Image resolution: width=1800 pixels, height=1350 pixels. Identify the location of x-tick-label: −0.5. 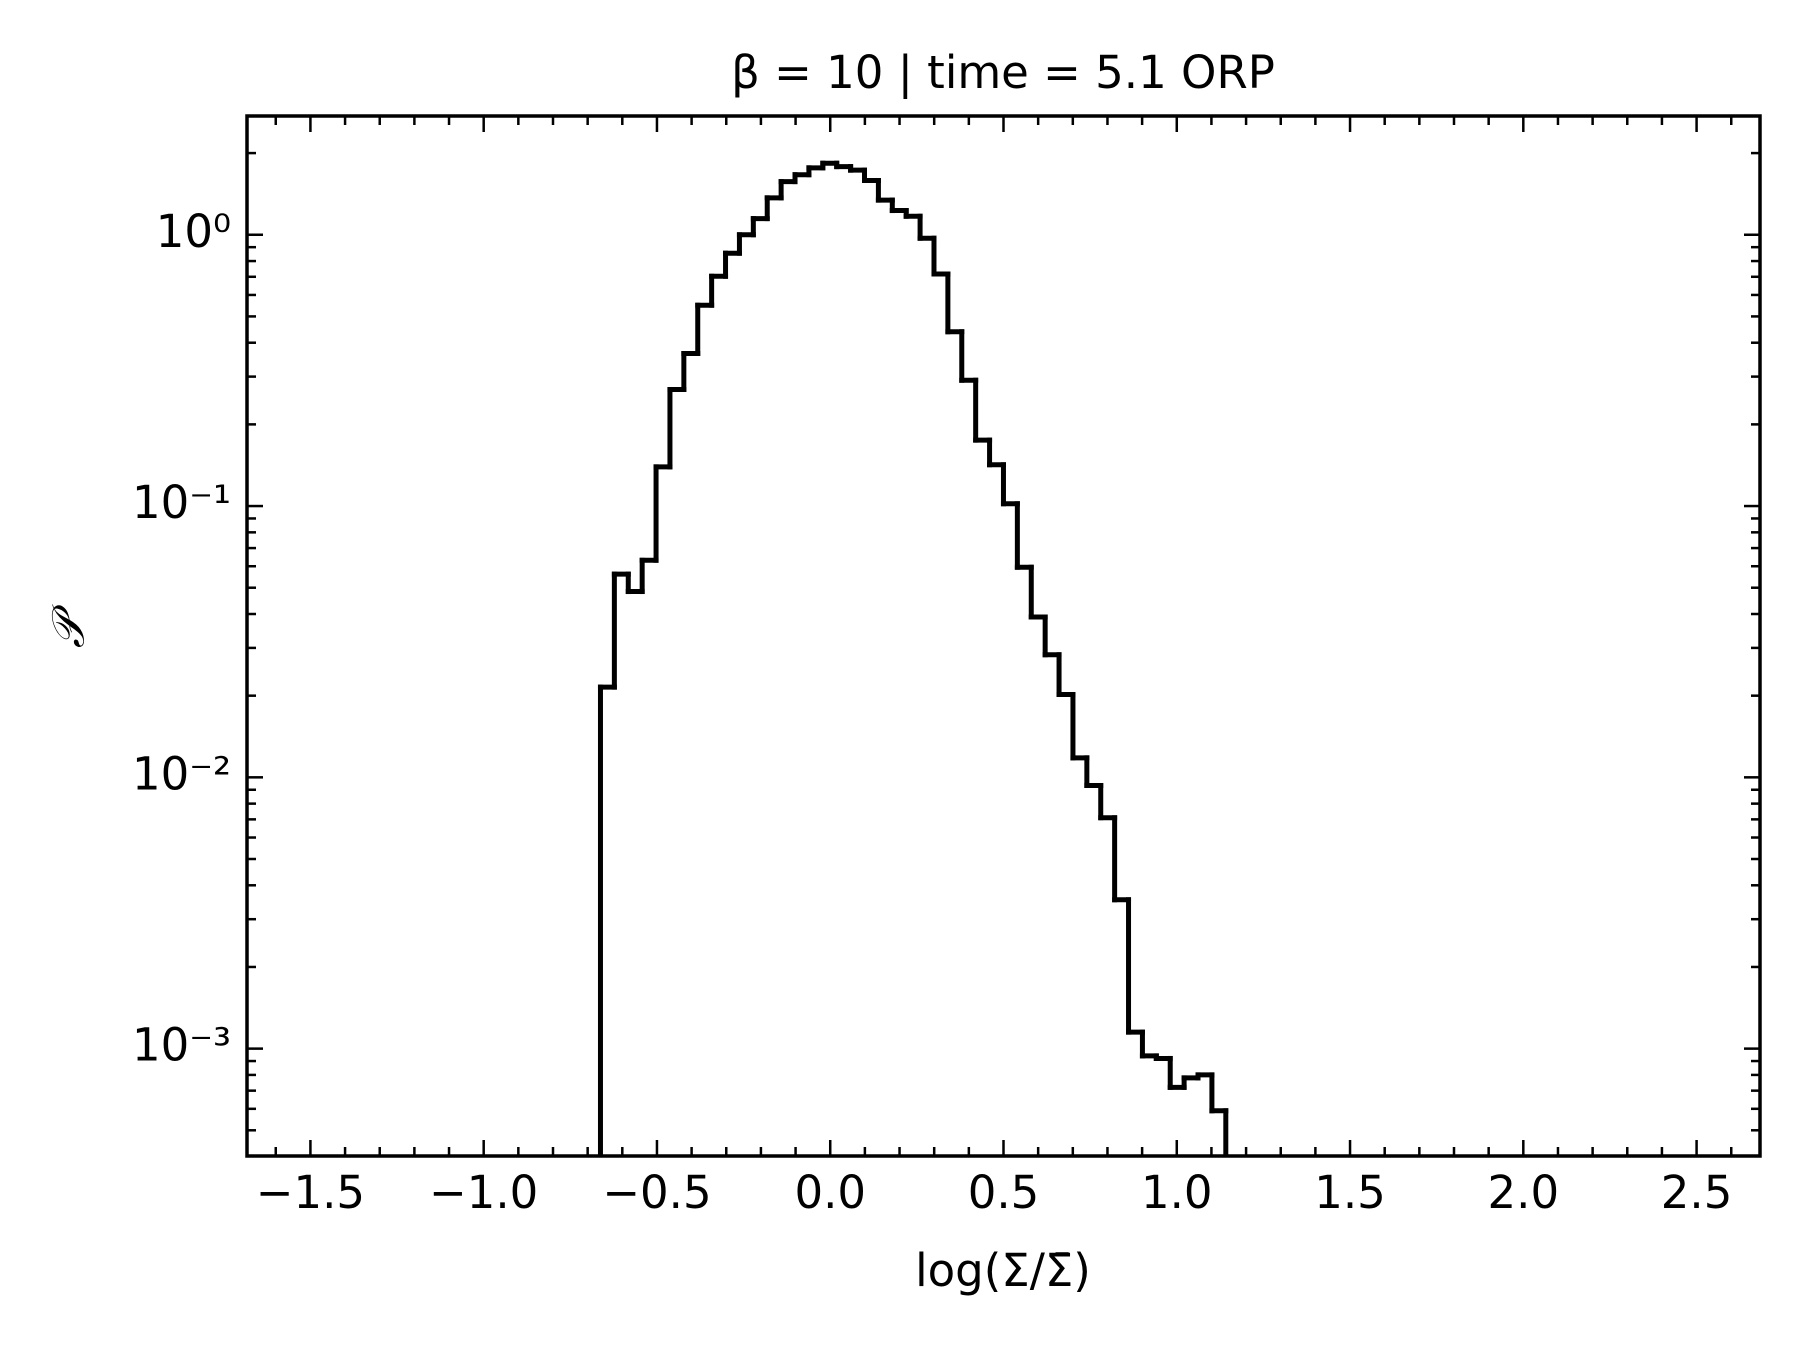
(656, 1192).